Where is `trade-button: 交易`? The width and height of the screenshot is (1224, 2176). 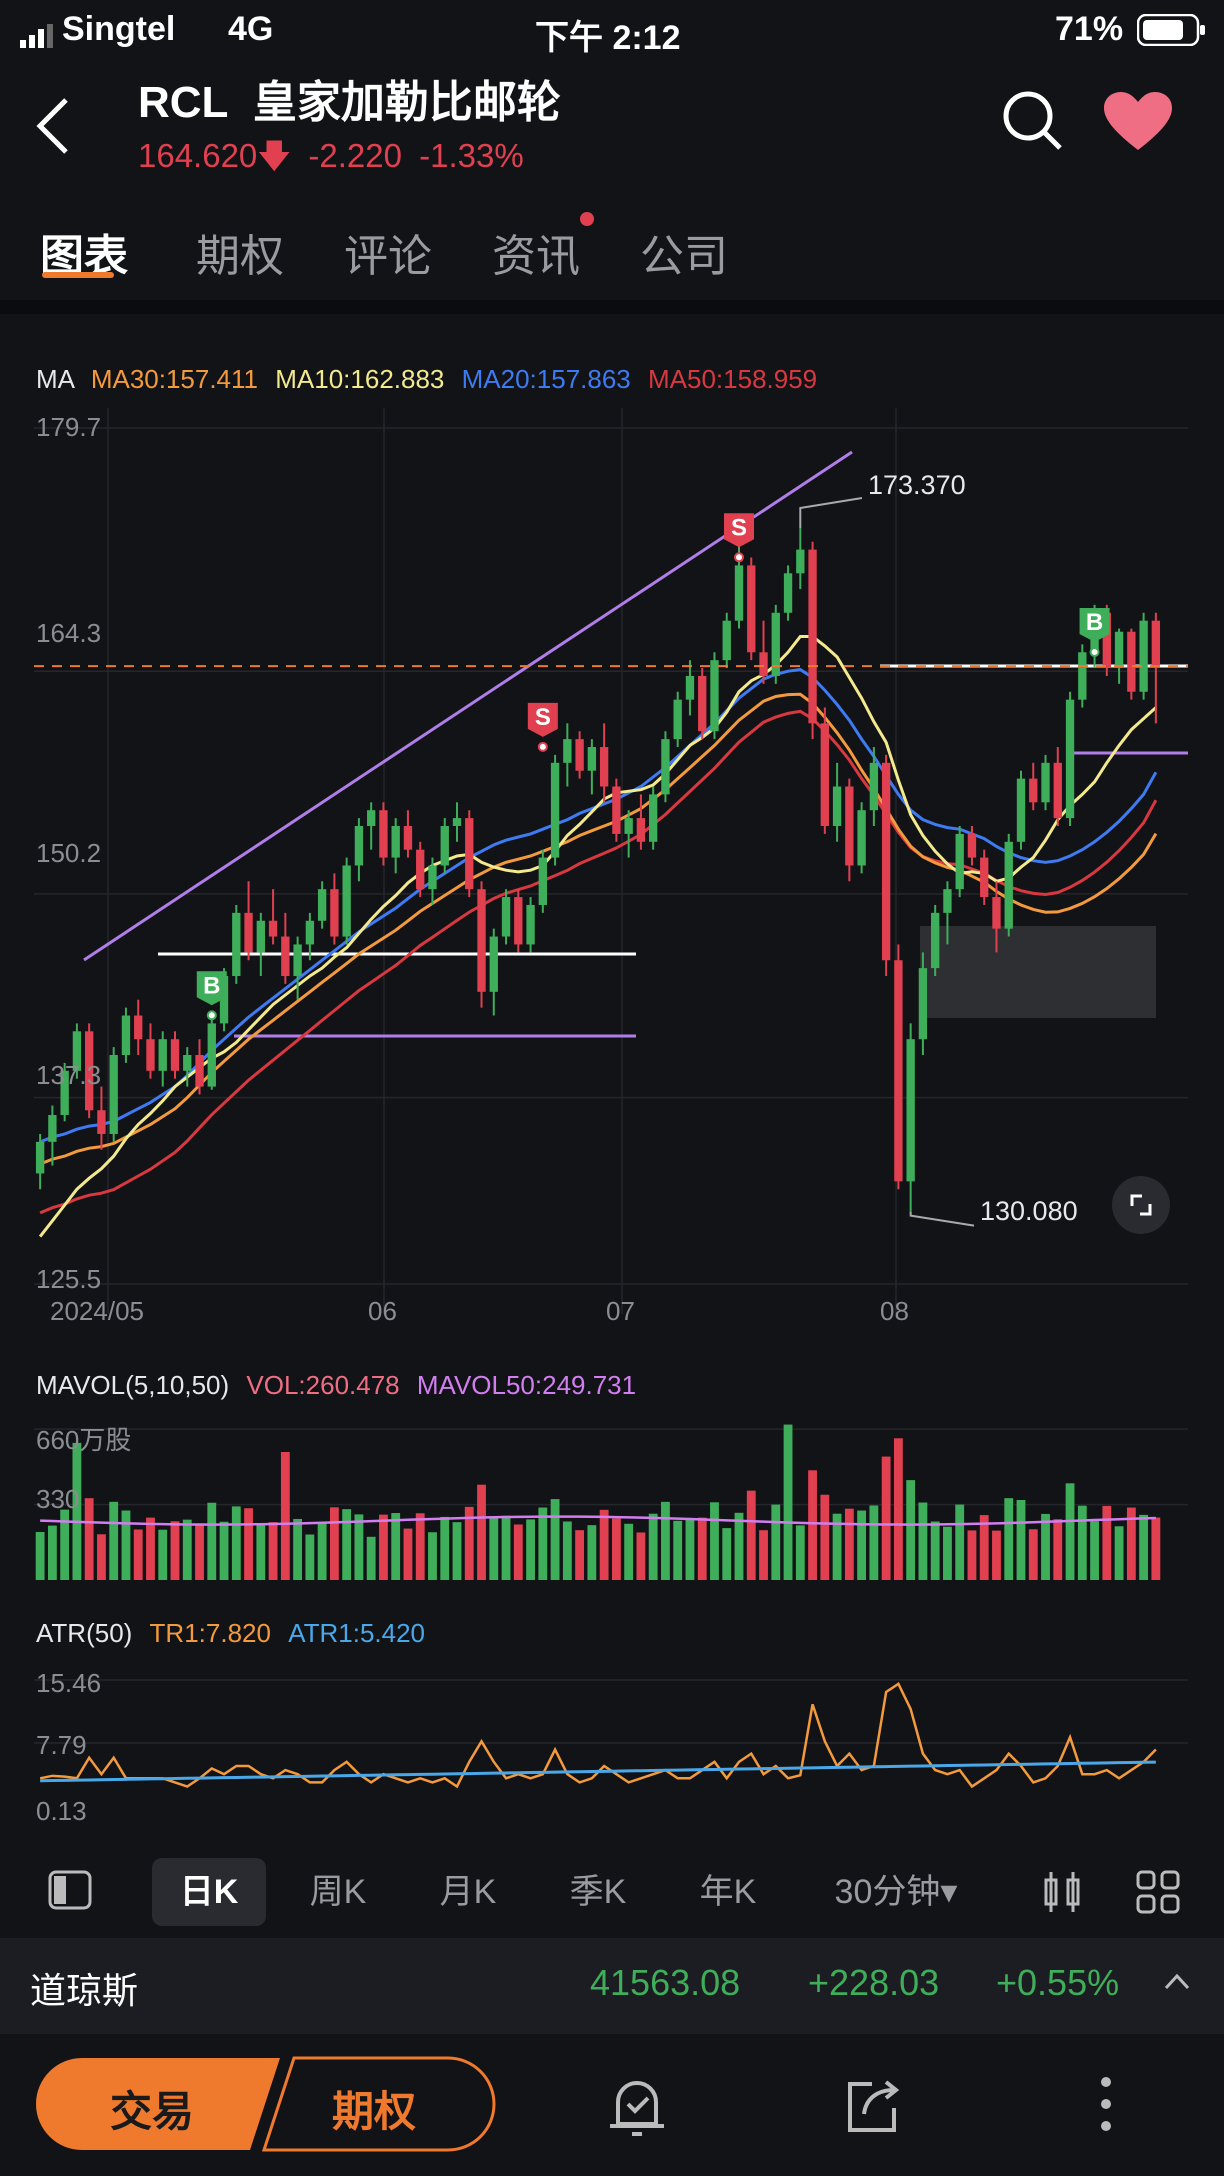 trade-button: 交易 is located at coordinates (152, 2111).